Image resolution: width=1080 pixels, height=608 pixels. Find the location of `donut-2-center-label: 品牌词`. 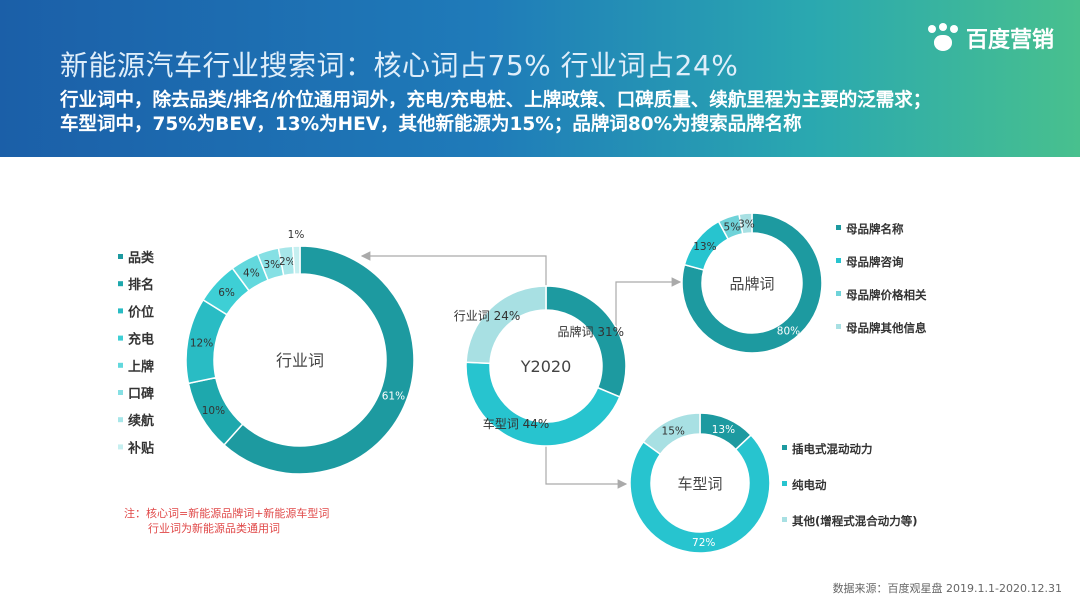

donut-2-center-label: 品牌词 is located at coordinates (751, 284).